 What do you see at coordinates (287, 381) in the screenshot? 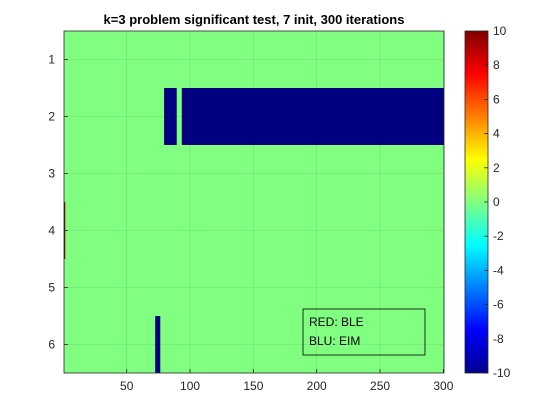
I see `x-axis: 50 100 150 200 250 300` at bounding box center [287, 381].